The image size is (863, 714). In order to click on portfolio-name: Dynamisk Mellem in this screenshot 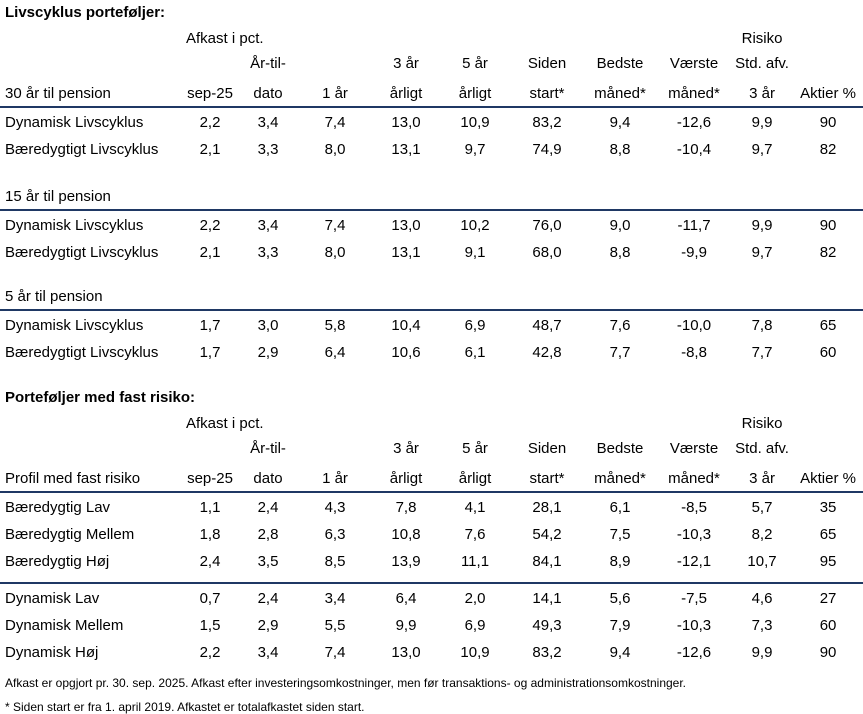, I will do `click(64, 625)`.